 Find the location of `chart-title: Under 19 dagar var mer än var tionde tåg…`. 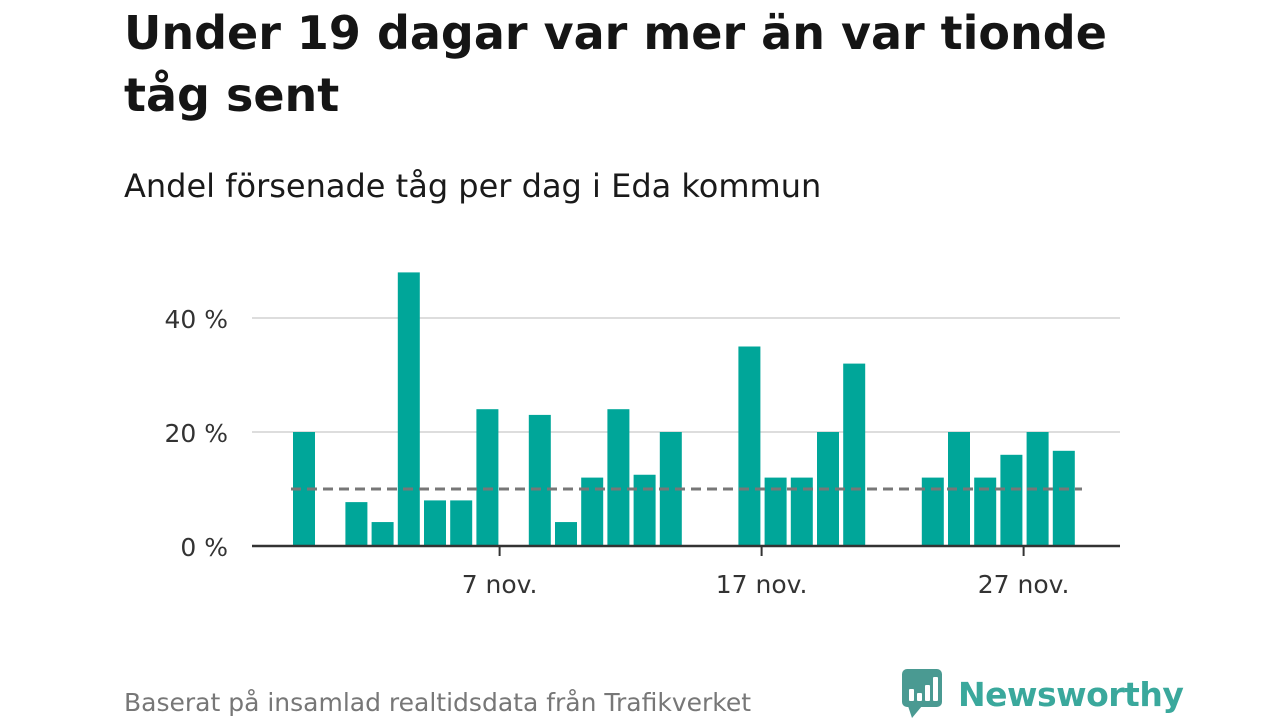

chart-title: Under 19 dagar var mer än var tionde tåg… is located at coordinates (615, 64).